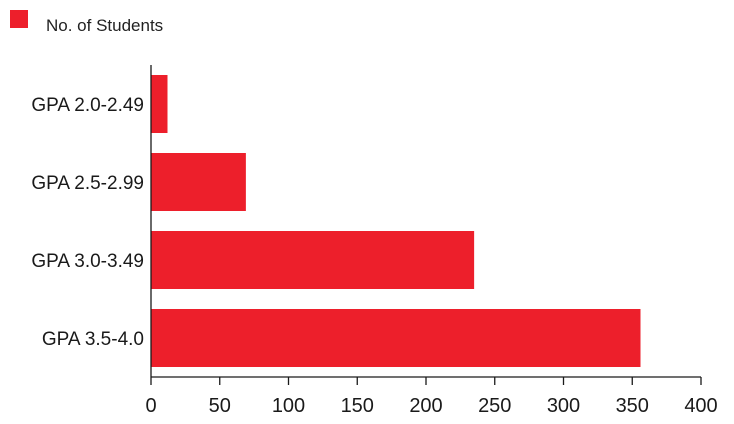 The image size is (734, 424). What do you see at coordinates (357, 406) in the screenshot?
I see `x-tick-label: 150` at bounding box center [357, 406].